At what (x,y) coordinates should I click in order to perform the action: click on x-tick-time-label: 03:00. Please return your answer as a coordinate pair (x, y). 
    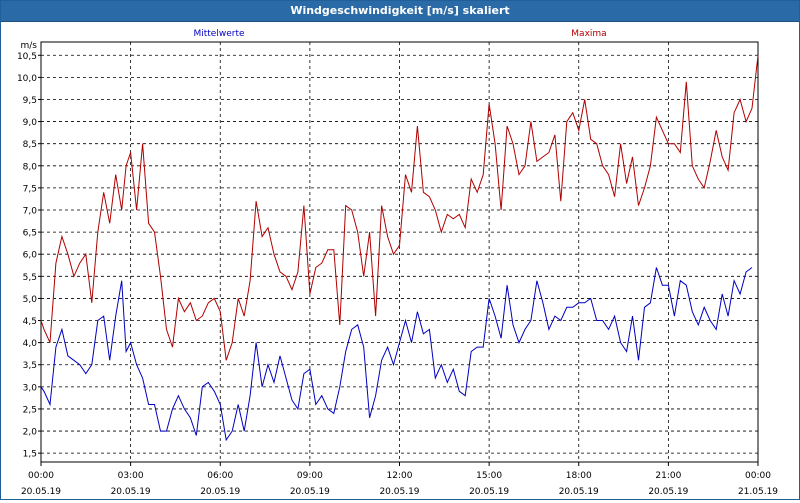
    Looking at the image, I should click on (131, 476).